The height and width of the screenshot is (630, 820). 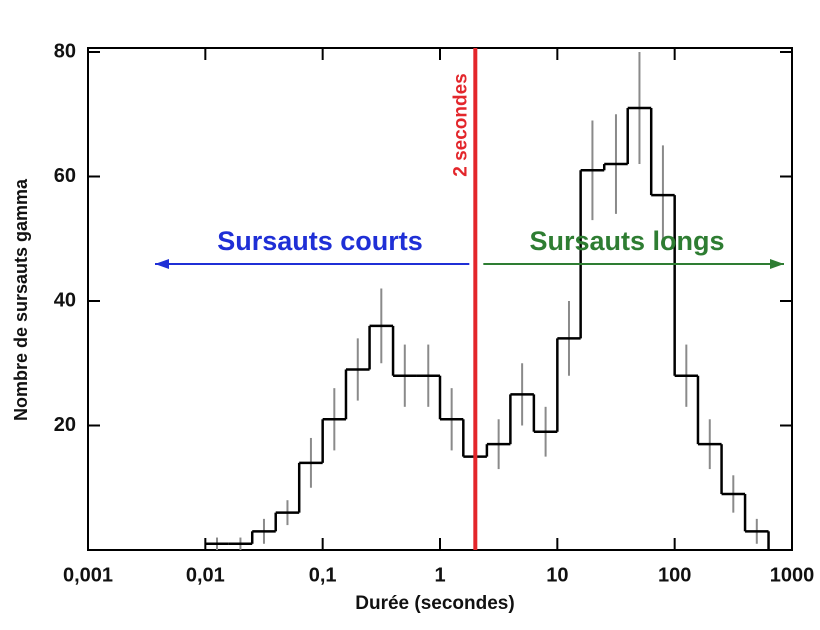 I want to click on x-axis-label: Durée (secondes), so click(x=434, y=603).